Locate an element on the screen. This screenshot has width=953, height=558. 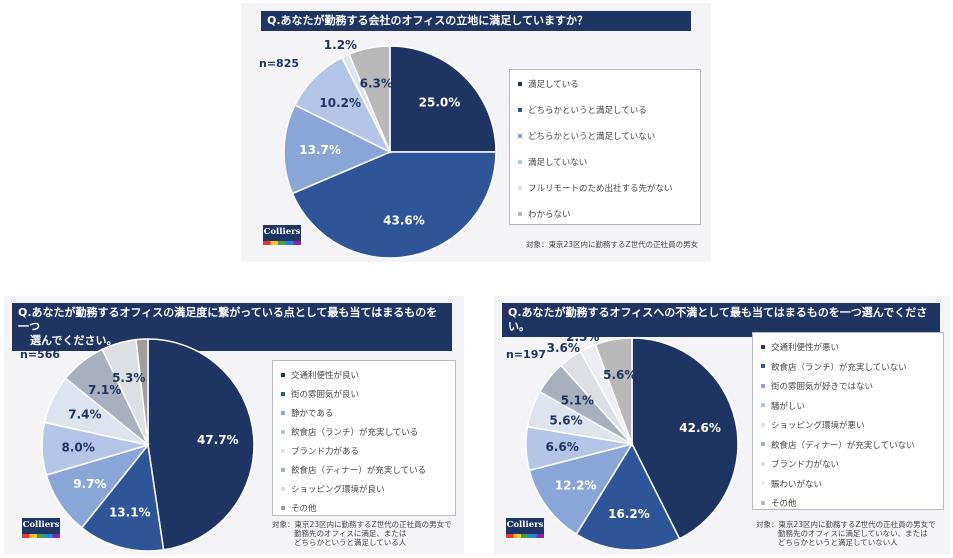
slice-data-label: 1.8% is located at coordinates (141, 327).